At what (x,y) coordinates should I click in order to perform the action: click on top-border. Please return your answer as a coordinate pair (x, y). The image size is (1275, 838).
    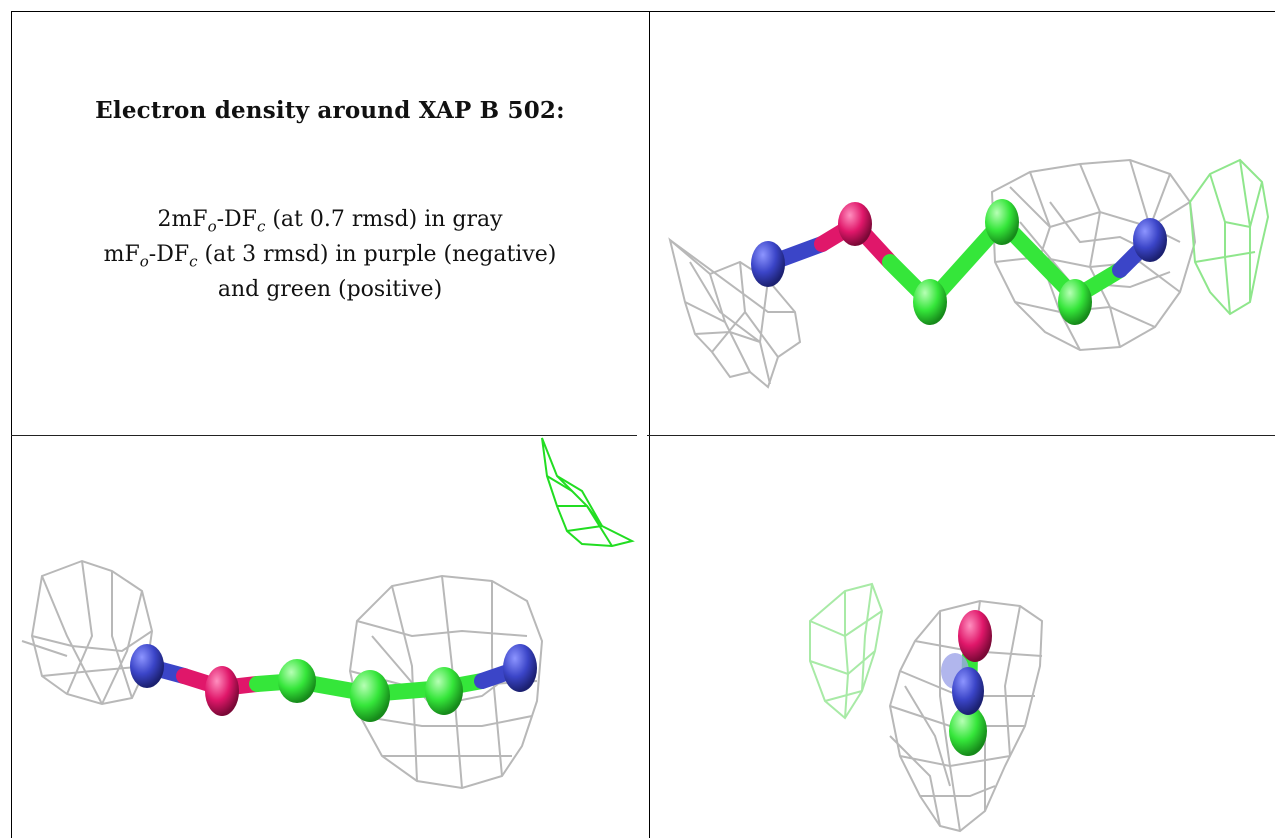
    Looking at the image, I should click on (643, 11).